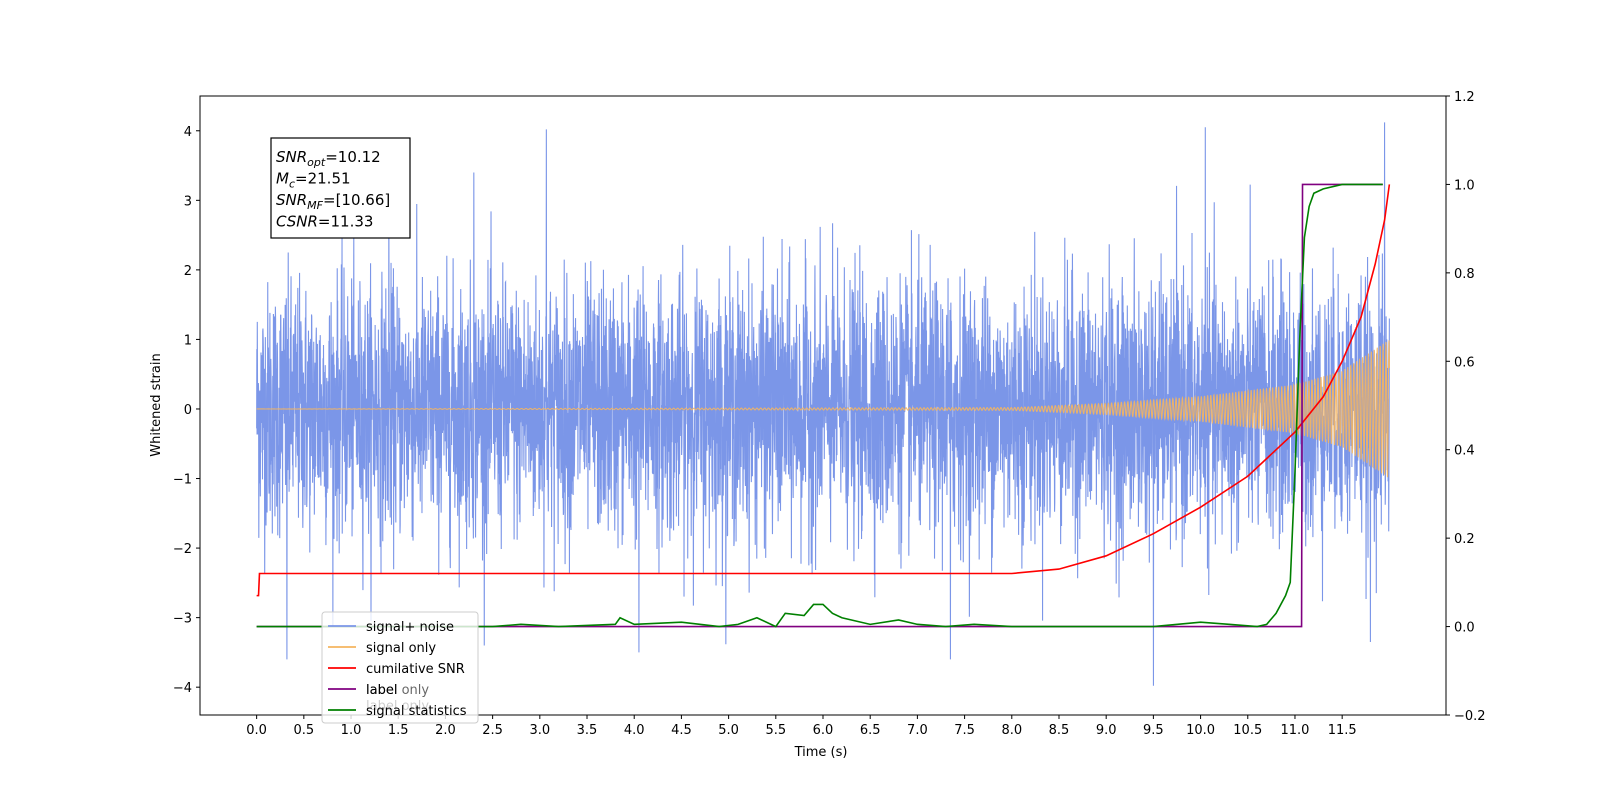 Image resolution: width=1600 pixels, height=800 pixels. I want to click on x-tick-label: 8.0, so click(1011, 730).